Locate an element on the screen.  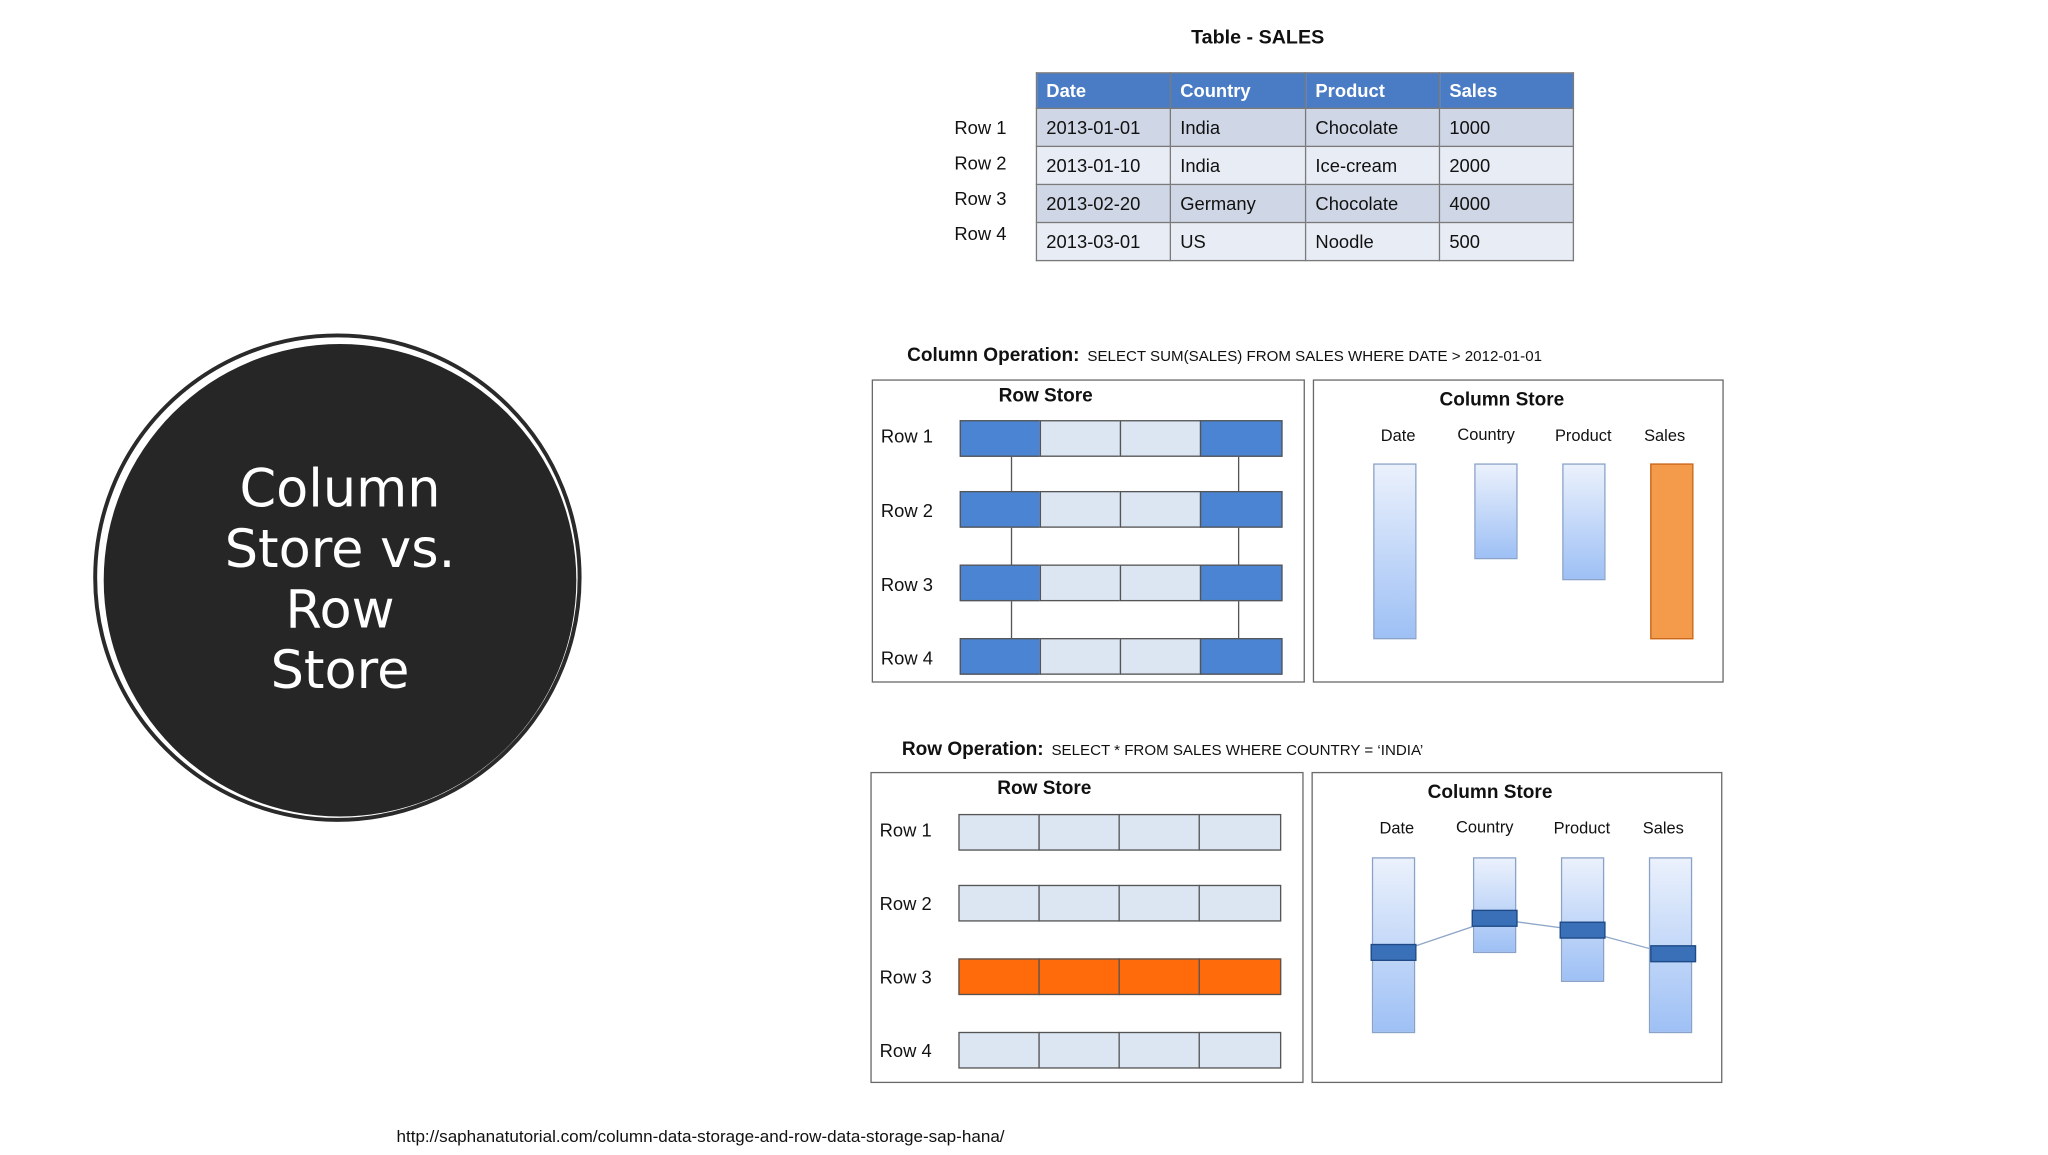
table-row: 2013-03-01 US Noodle 500 is located at coordinates (1305, 241).